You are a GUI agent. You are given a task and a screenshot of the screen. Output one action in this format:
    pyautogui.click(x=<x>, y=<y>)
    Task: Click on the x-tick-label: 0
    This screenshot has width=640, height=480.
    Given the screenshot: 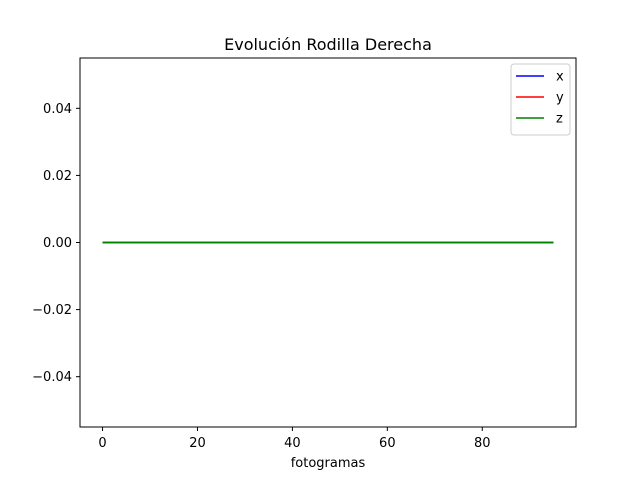 What is the action you would take?
    pyautogui.click(x=102, y=443)
    